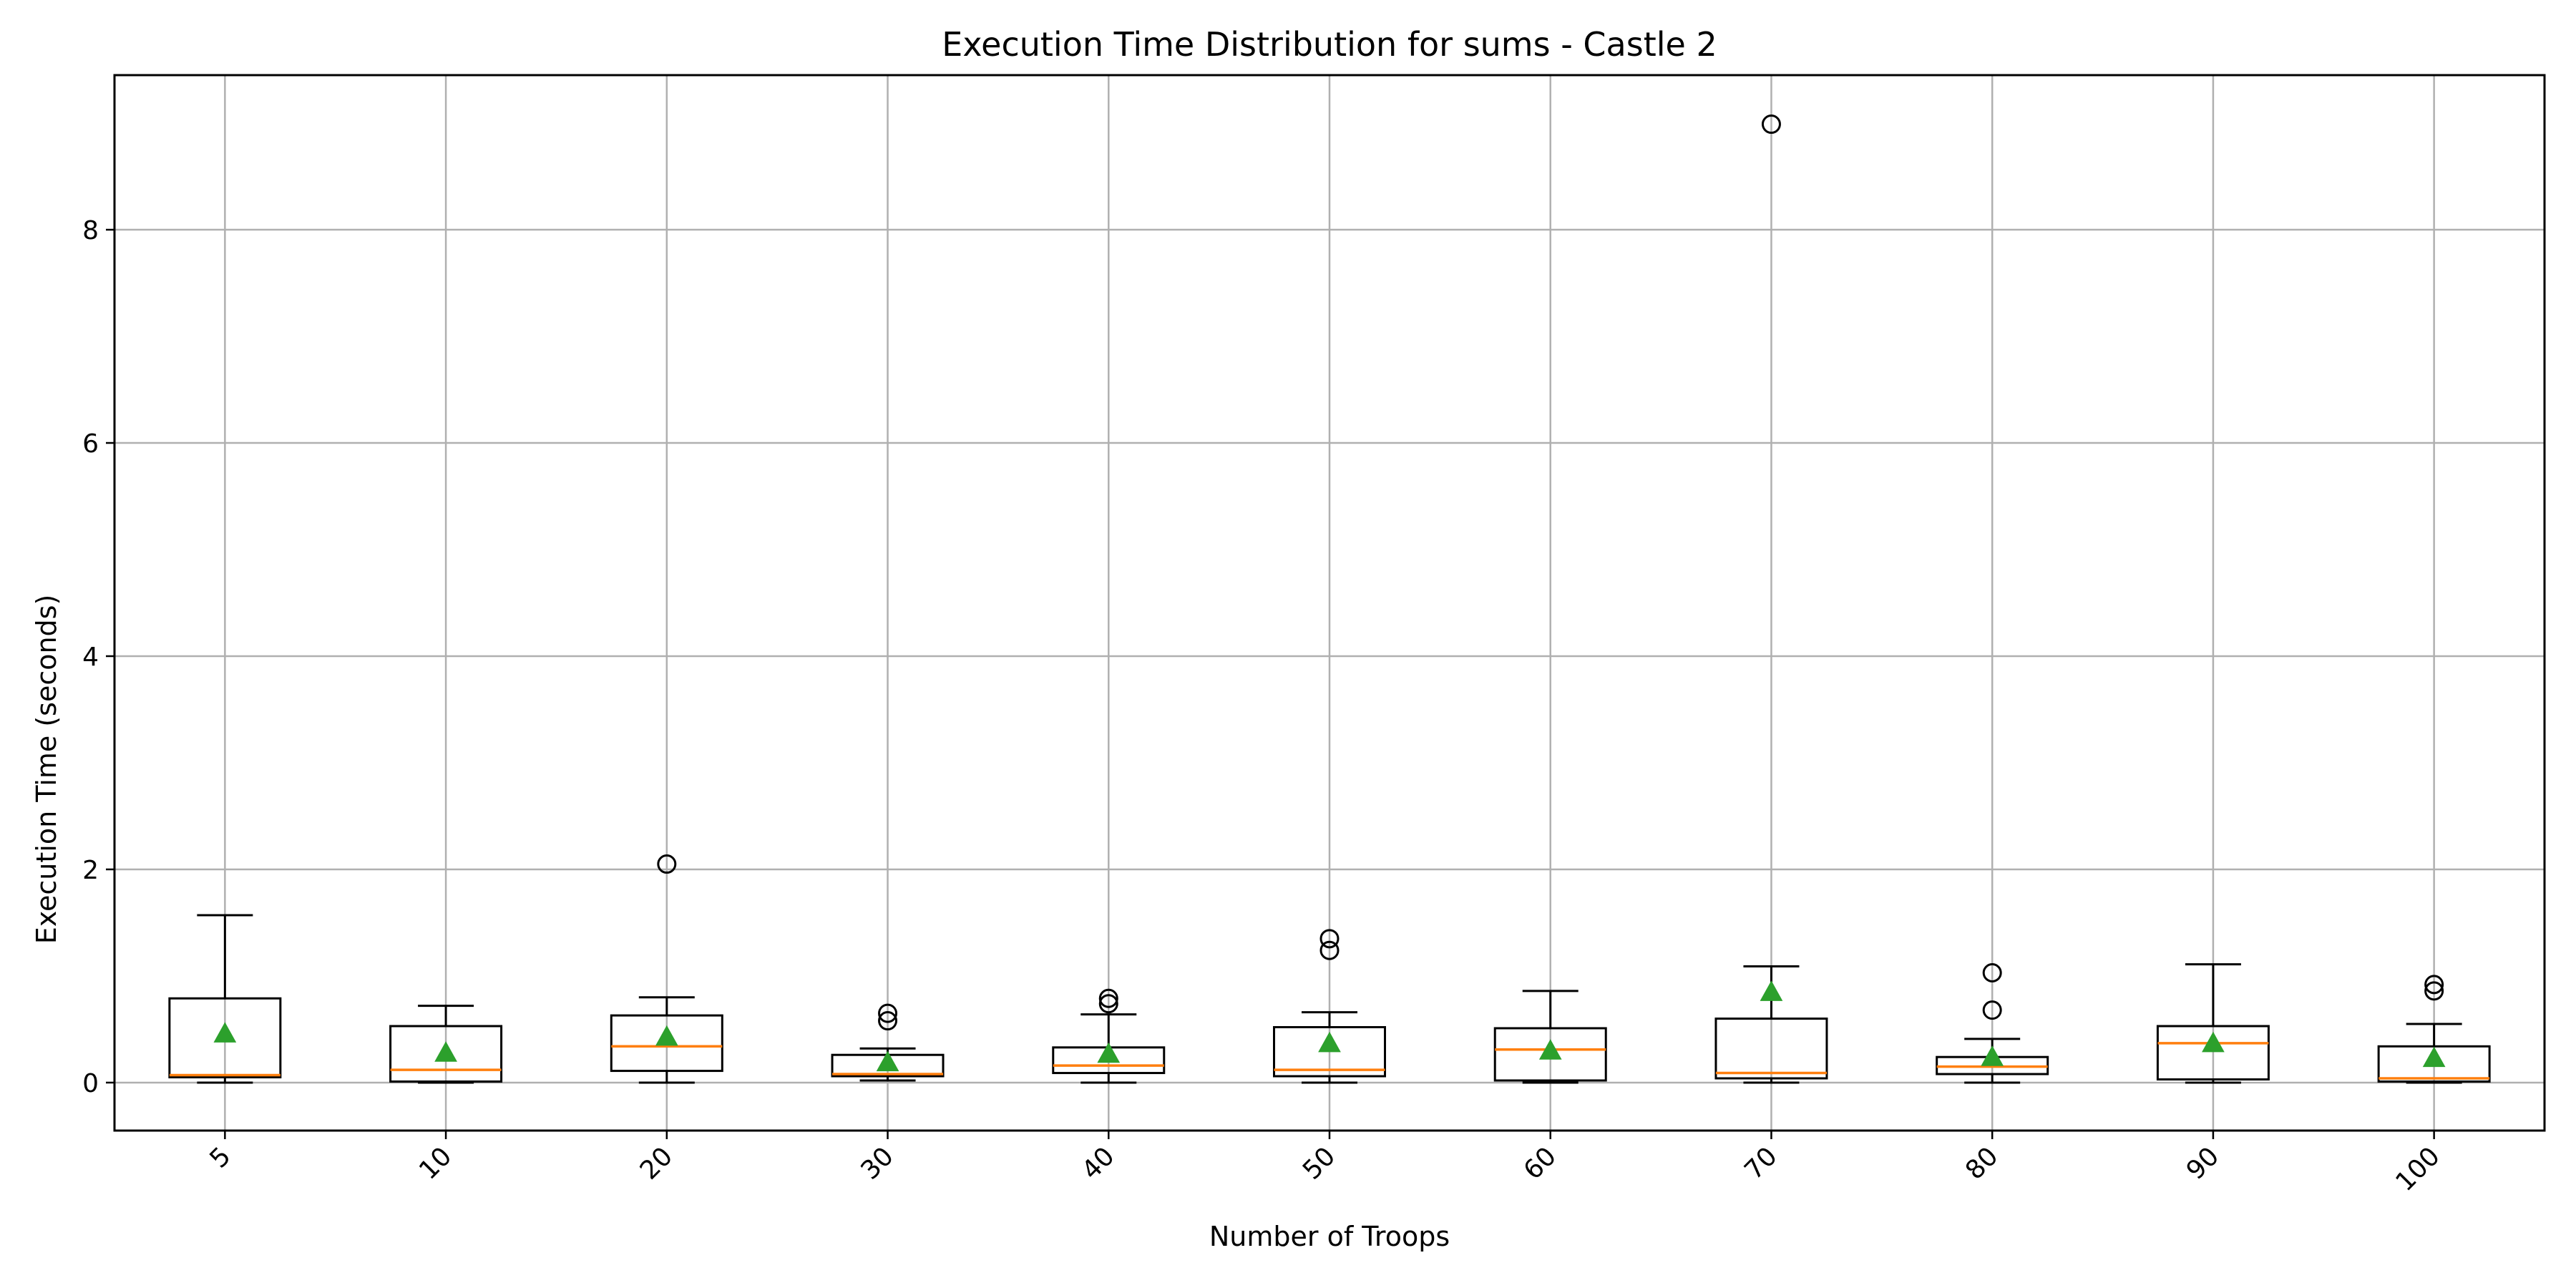  I want to click on y-tick-label: 2, so click(90, 870).